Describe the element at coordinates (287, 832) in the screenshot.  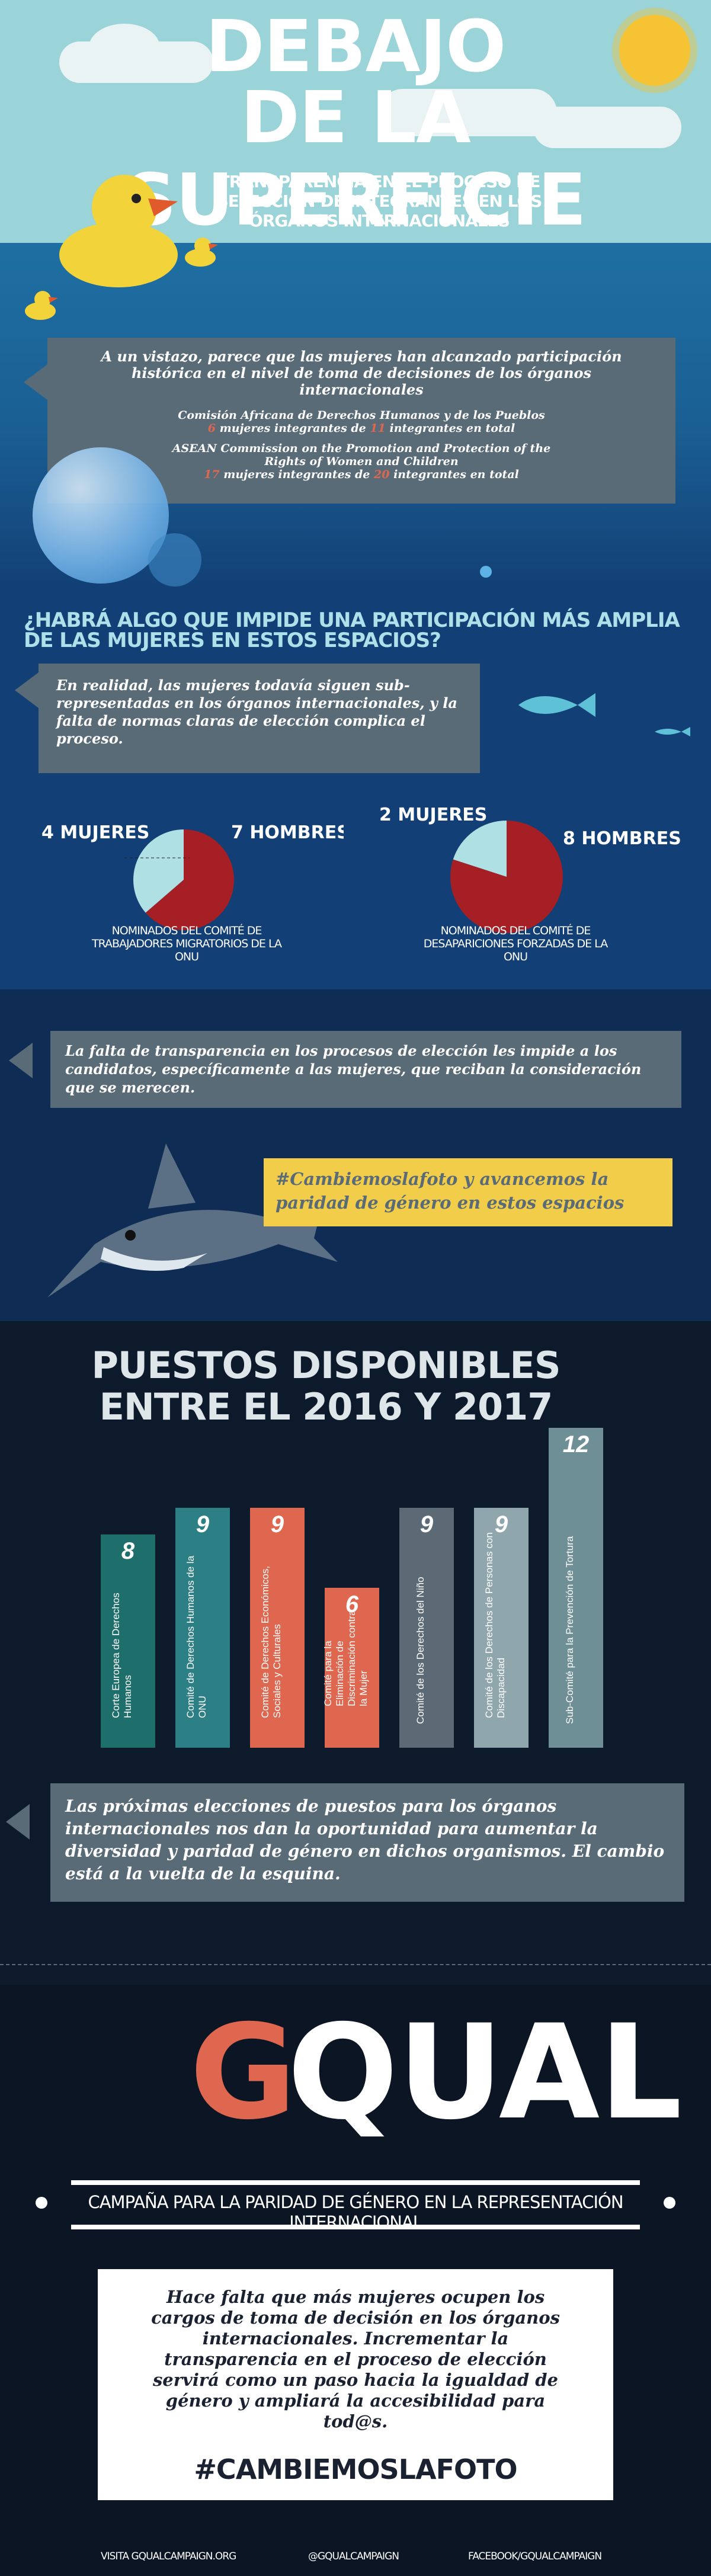
I see `pie-men-label: 7 HOMBRES` at that location.